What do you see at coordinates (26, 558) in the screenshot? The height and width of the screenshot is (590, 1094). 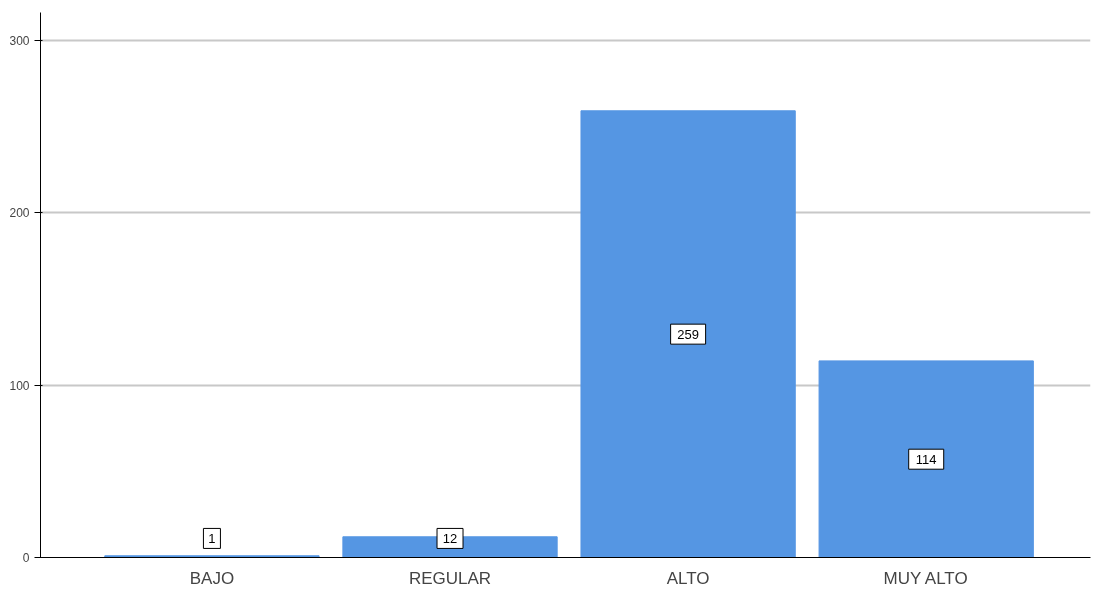 I see `y-tick-label: 0` at bounding box center [26, 558].